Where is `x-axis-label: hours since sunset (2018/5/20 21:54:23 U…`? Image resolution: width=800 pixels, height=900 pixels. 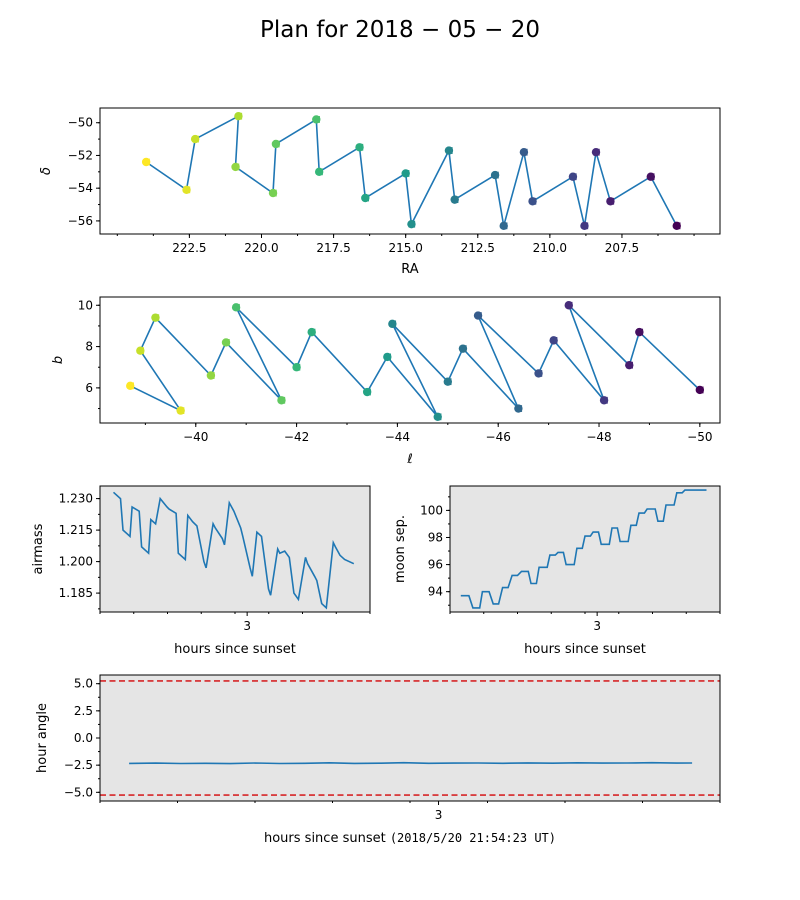
x-axis-label: hours since sunset (2018/5/20 21:54:23 U… is located at coordinates (410, 838).